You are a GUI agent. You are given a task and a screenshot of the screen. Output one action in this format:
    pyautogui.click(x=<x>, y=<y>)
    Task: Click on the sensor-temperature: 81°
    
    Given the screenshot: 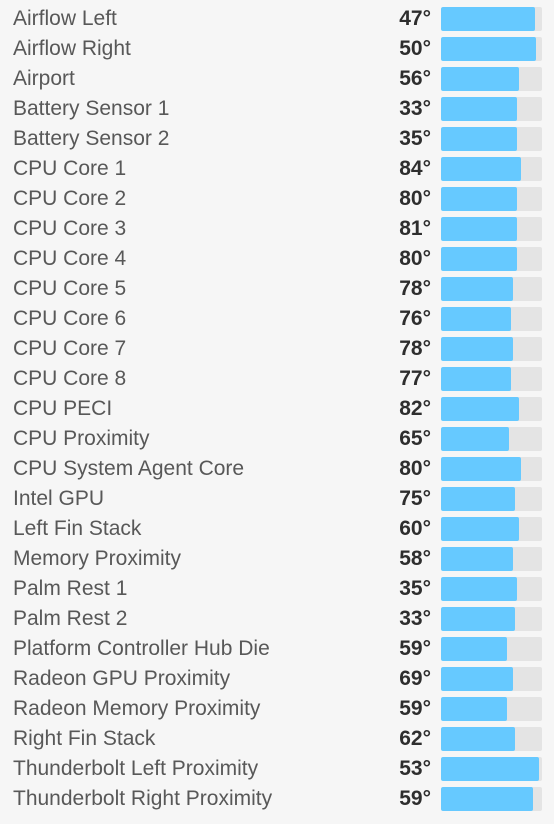 What is the action you would take?
    pyautogui.click(x=415, y=228)
    